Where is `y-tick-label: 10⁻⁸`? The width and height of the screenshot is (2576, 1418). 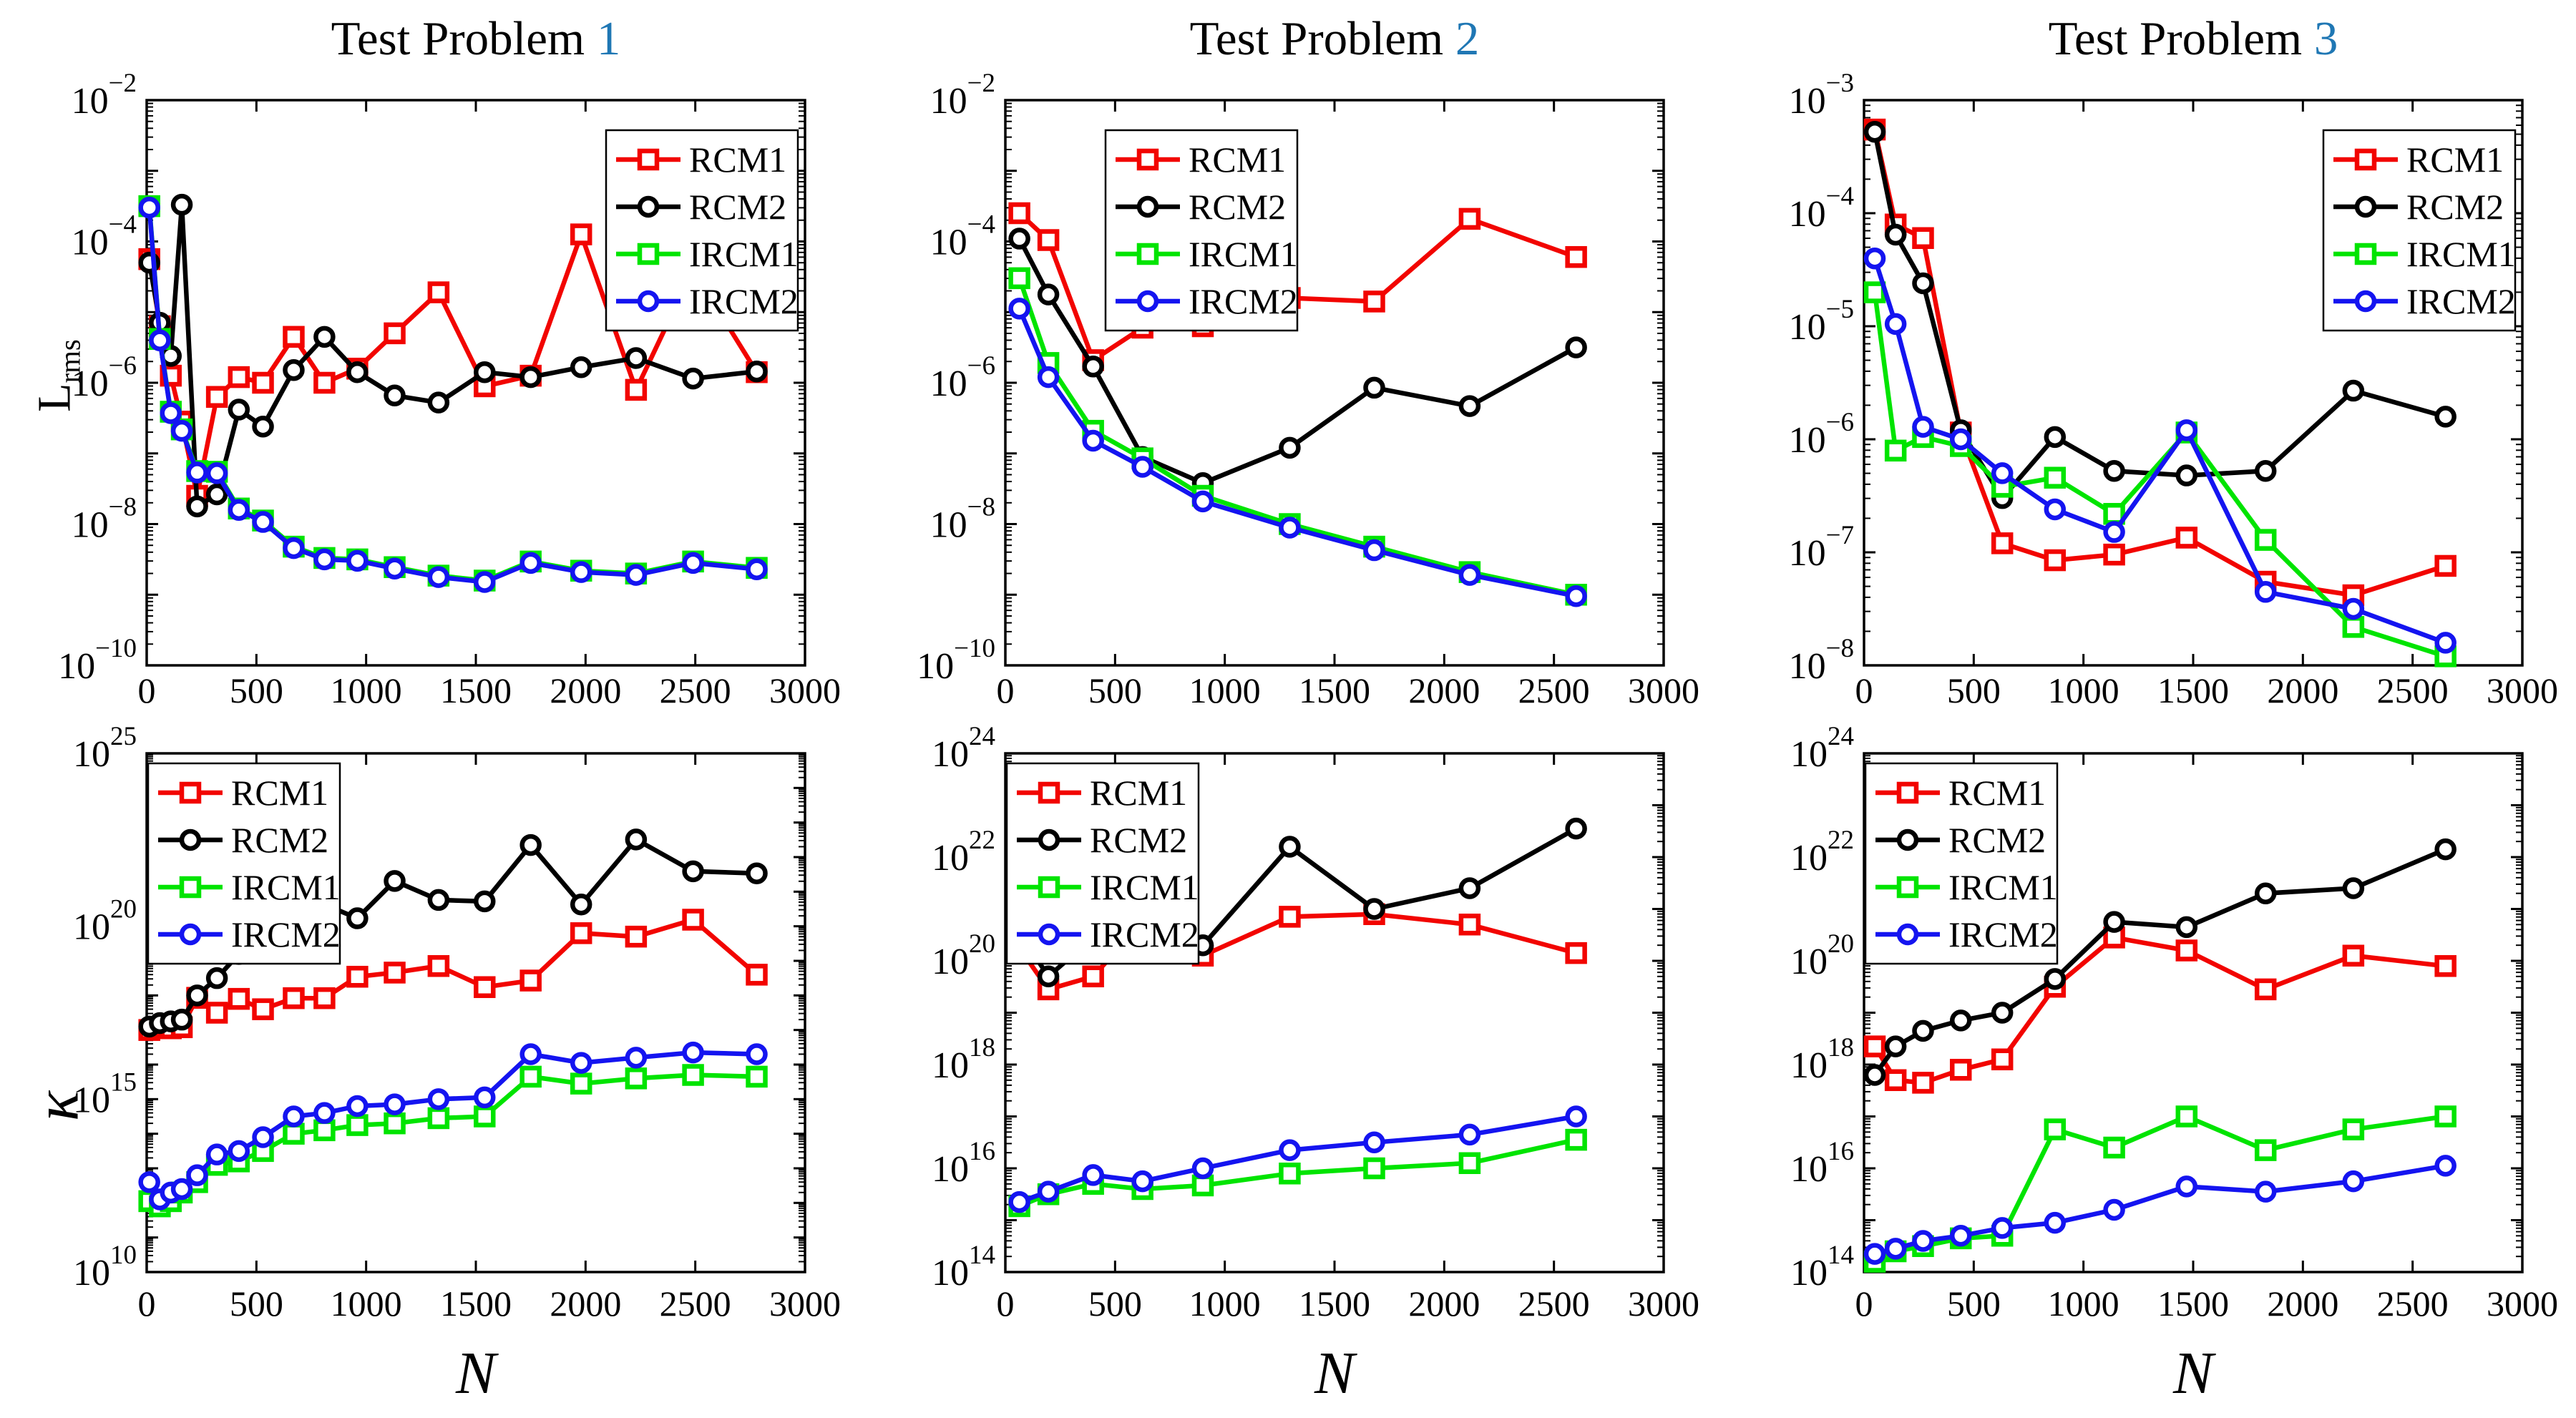 y-tick-label: 10⁻⁸ is located at coordinates (104, 519).